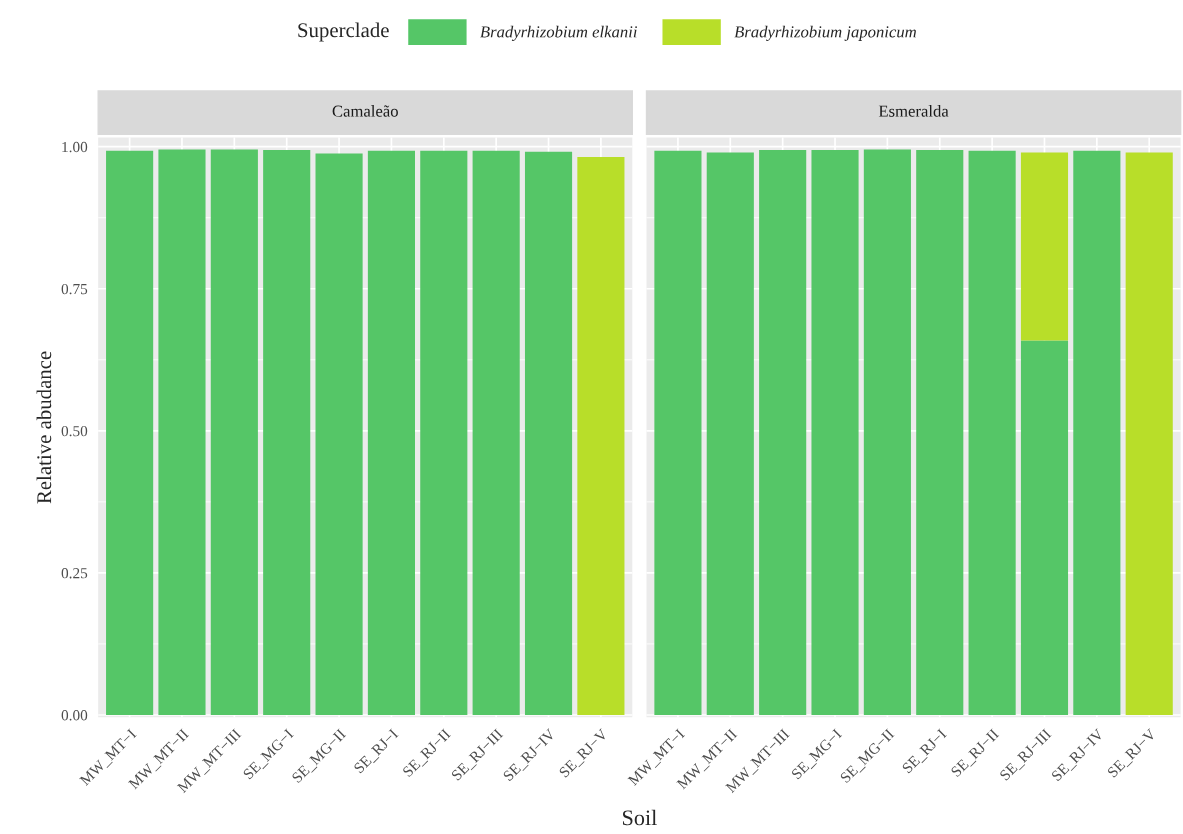  I want to click on chart-title: Esmeralda, so click(913, 111).